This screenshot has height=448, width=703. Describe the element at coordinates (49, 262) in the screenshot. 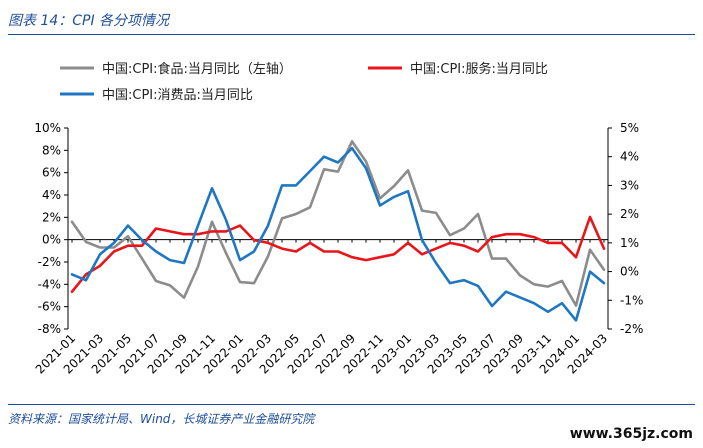

I see `left-axis-tick-label: -2%` at that location.